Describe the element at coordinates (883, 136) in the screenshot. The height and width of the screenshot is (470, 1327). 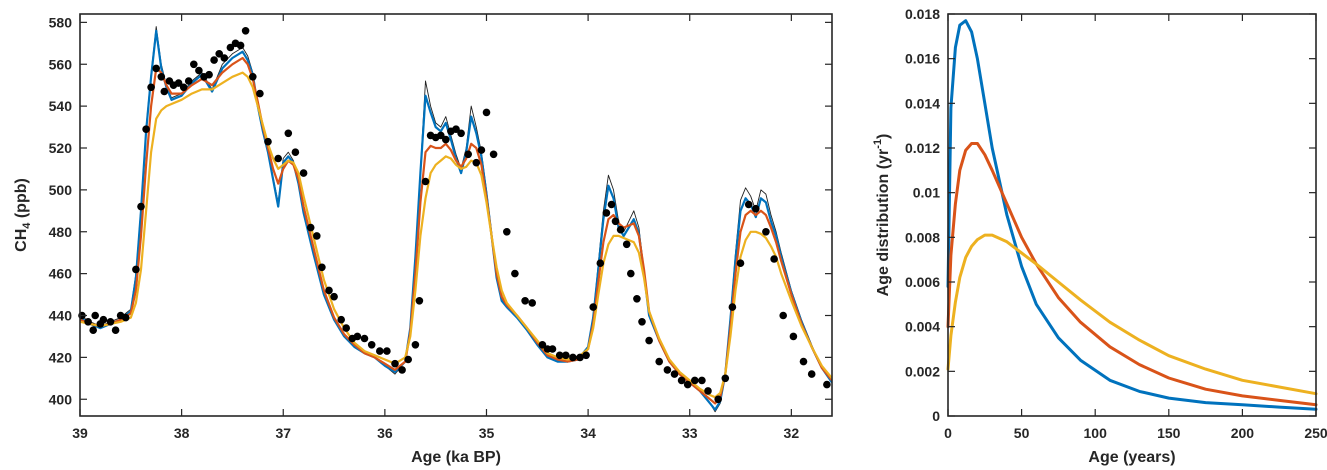
I see `right-y-label-end: )` at that location.